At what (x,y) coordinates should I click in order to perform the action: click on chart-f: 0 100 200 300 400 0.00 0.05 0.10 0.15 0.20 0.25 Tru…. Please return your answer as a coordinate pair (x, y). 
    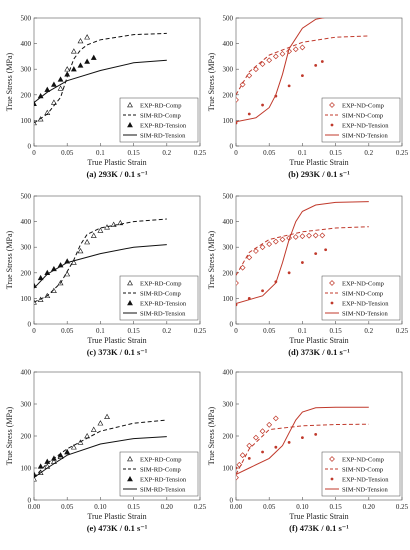
    Looking at the image, I should click on (308, 451).